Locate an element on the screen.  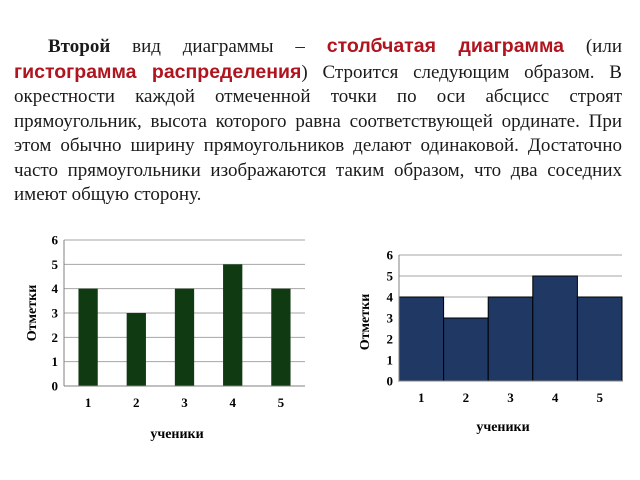
histogram-y-tick-label: 6 is located at coordinates (390, 255).